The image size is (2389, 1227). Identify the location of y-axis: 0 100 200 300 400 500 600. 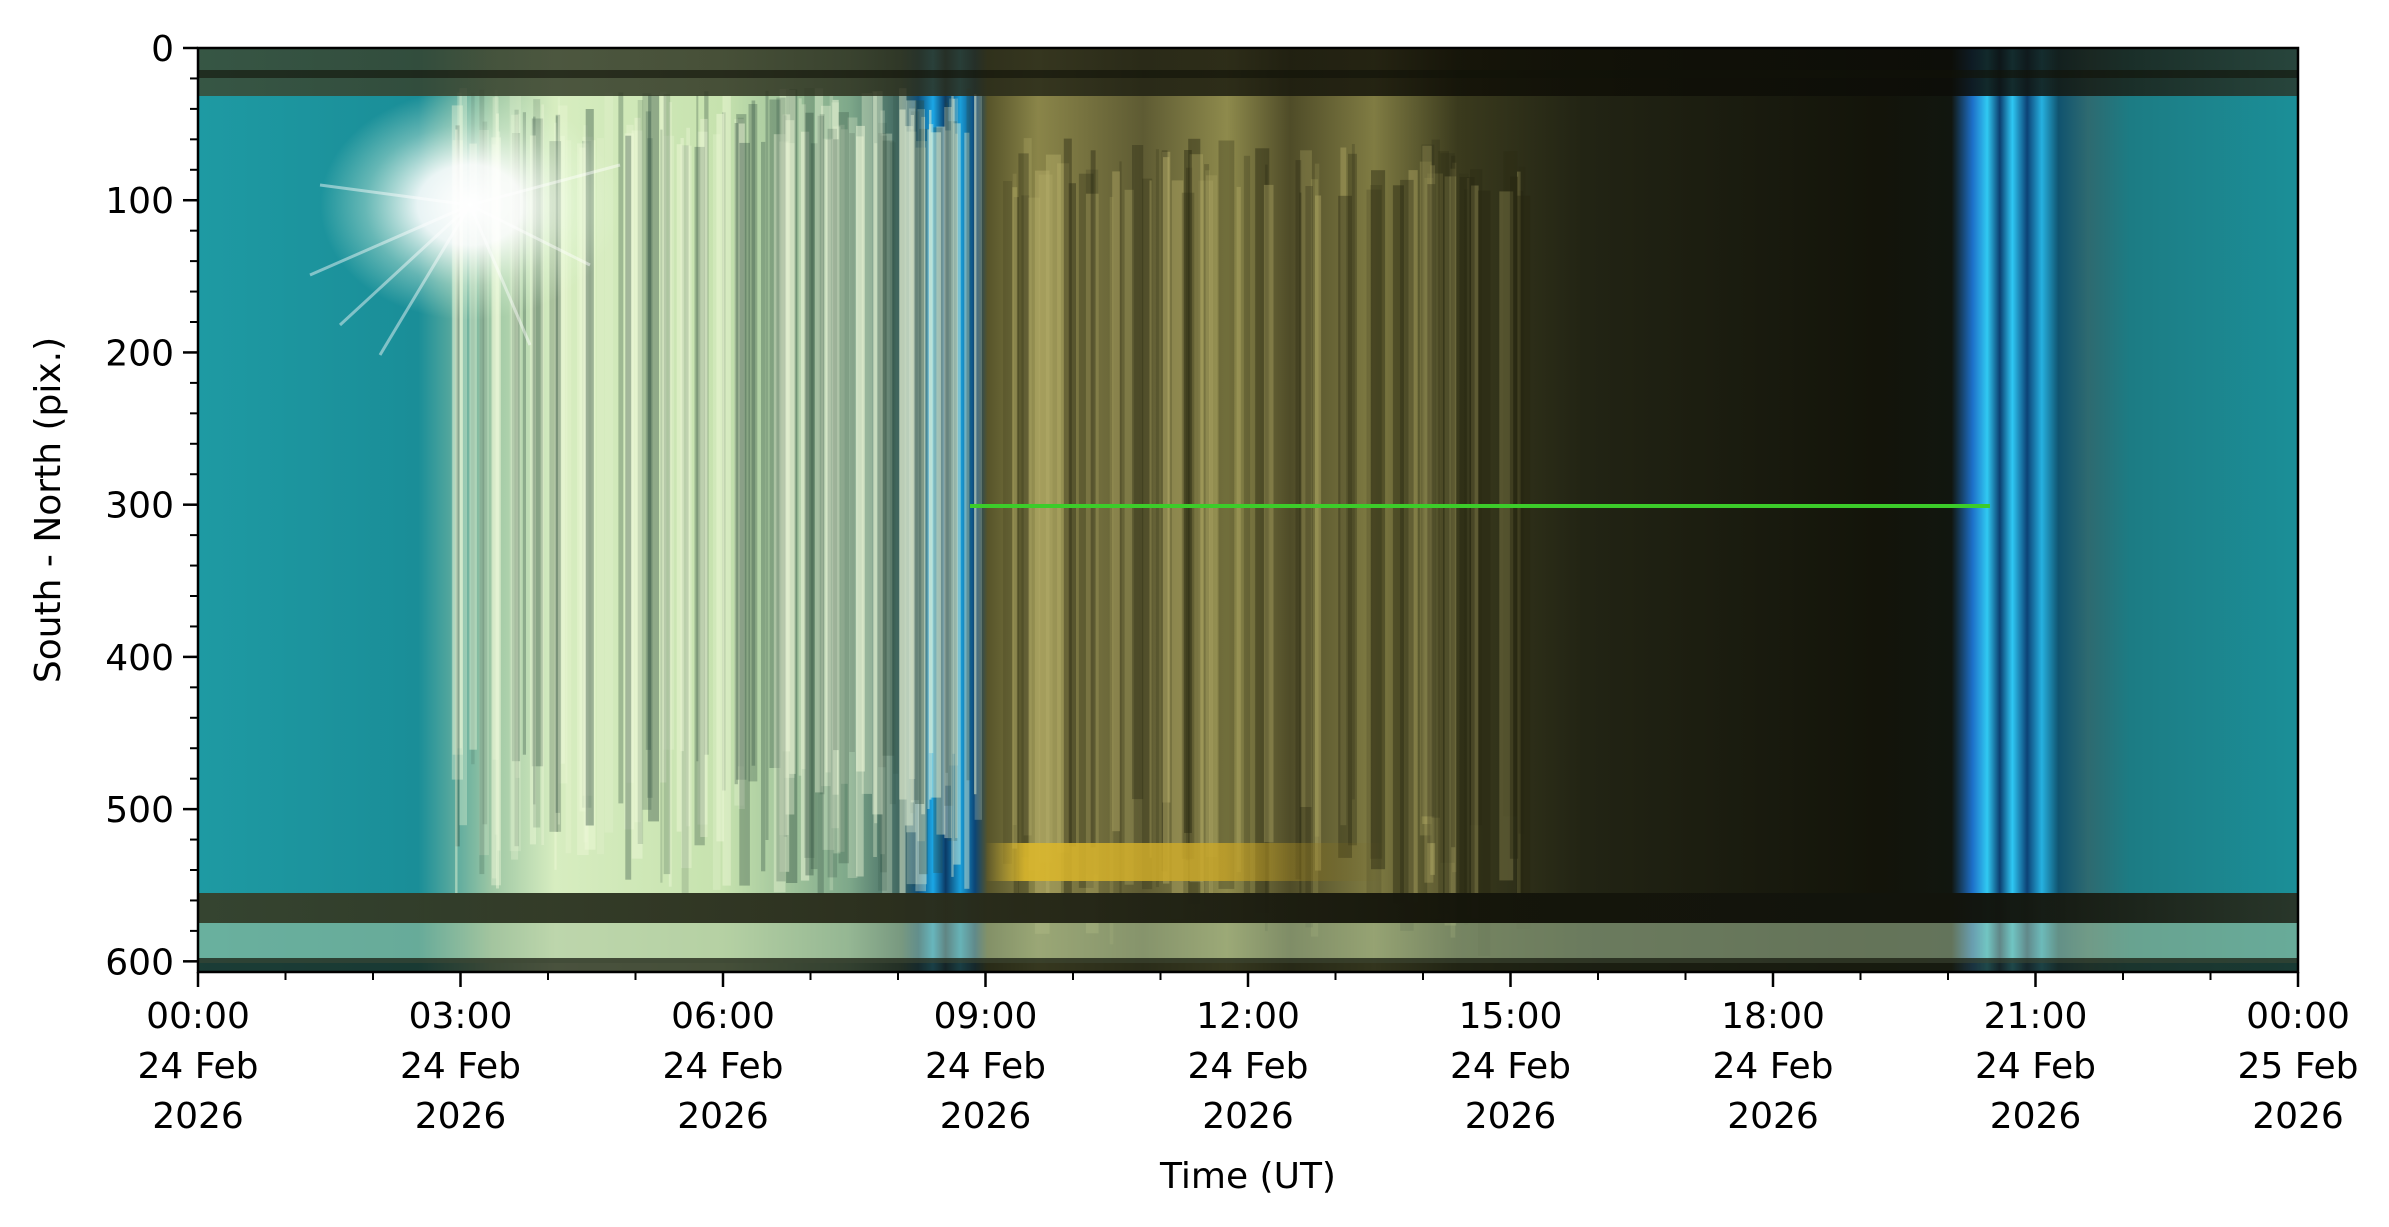
(151, 506).